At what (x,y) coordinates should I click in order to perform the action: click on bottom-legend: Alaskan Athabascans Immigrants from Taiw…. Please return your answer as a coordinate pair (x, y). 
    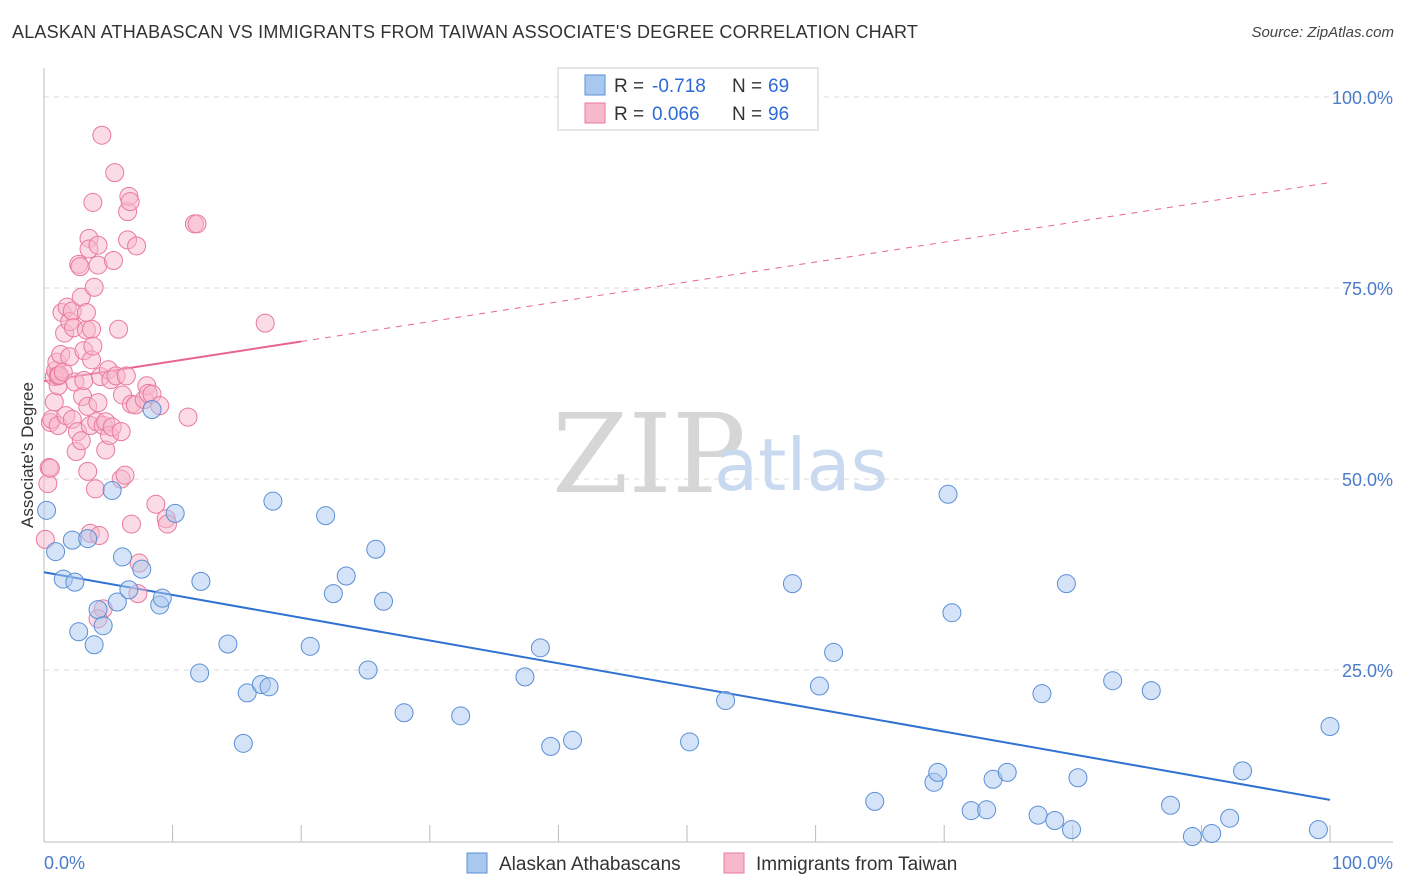
    Looking at the image, I should click on (711, 863).